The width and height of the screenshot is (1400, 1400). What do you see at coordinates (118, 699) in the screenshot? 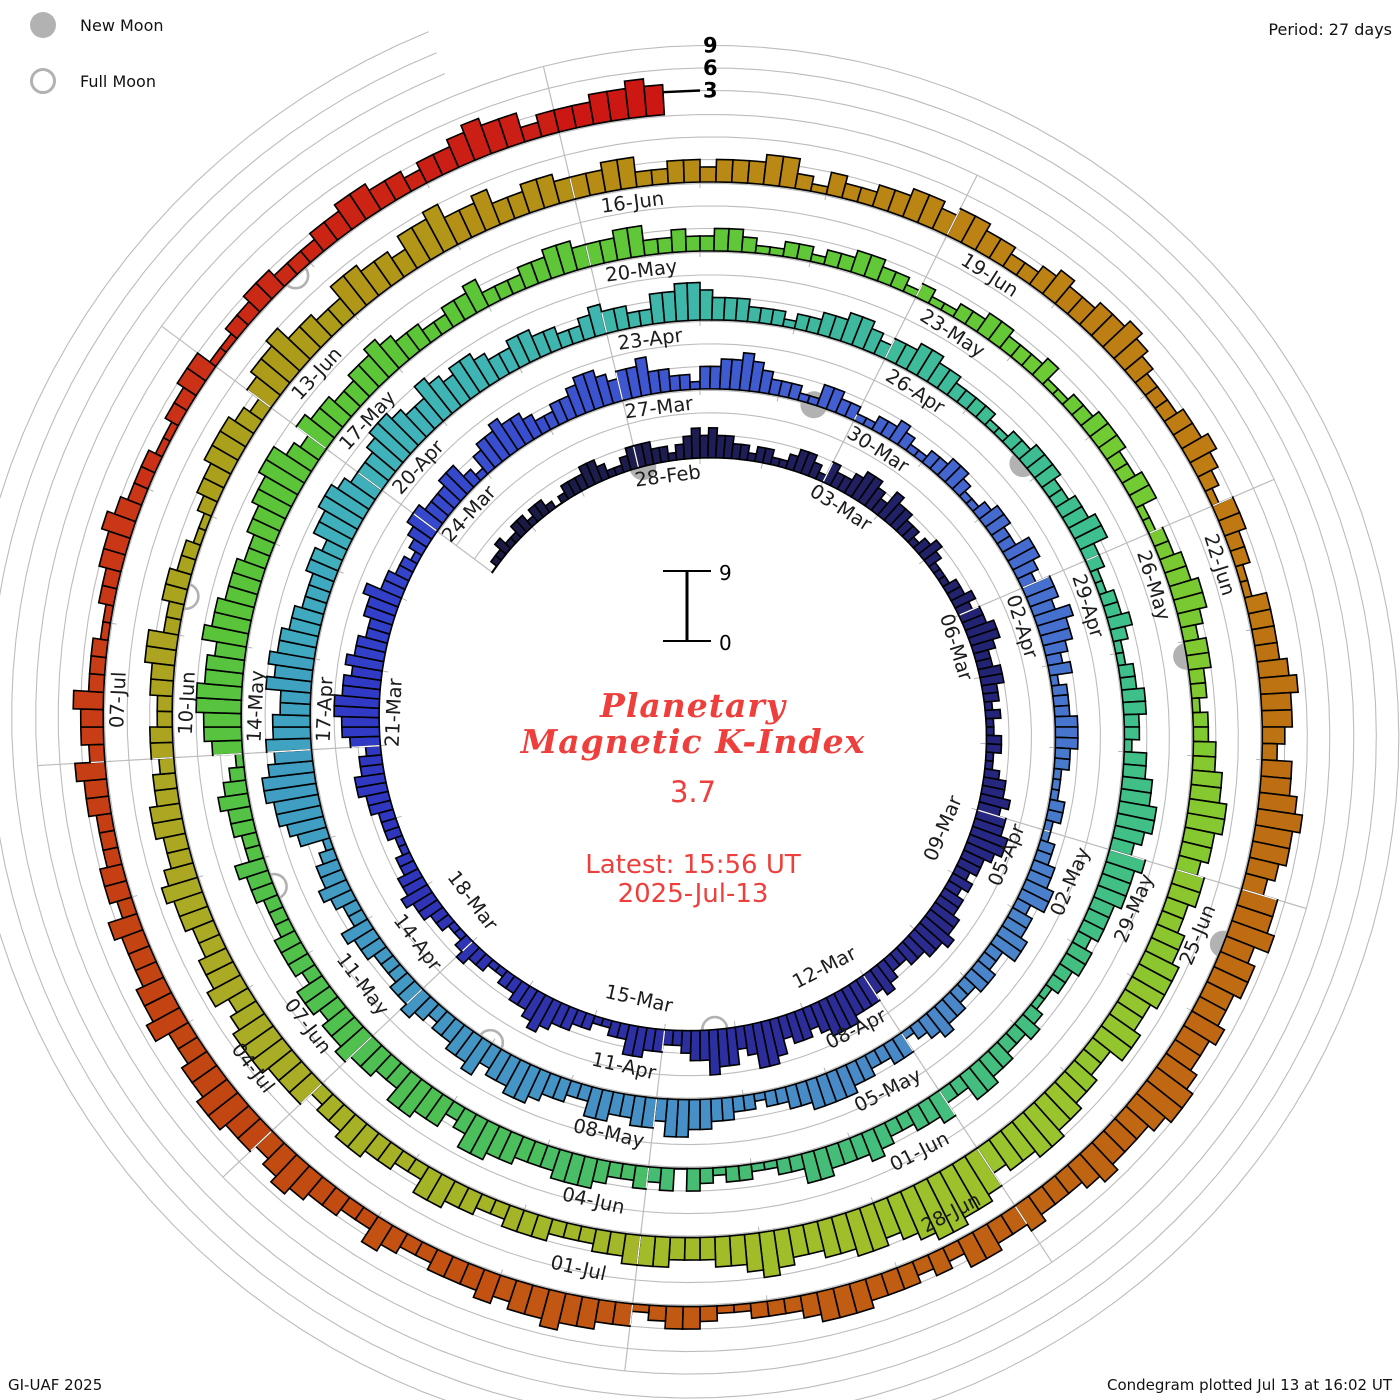
I see `date-label: 07-Jul` at bounding box center [118, 699].